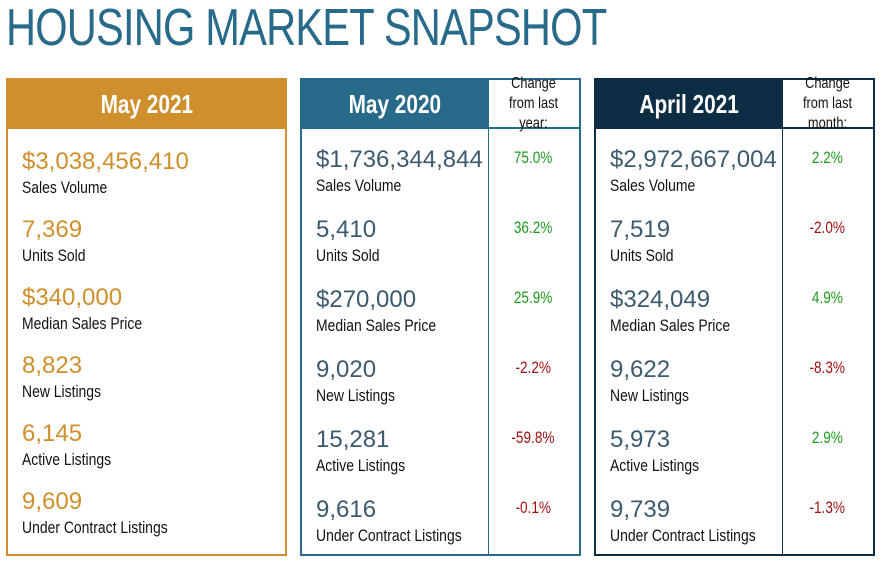 The height and width of the screenshot is (563, 881). I want to click on metric-row: 9,739 Under Contract Listings, so click(699, 521).